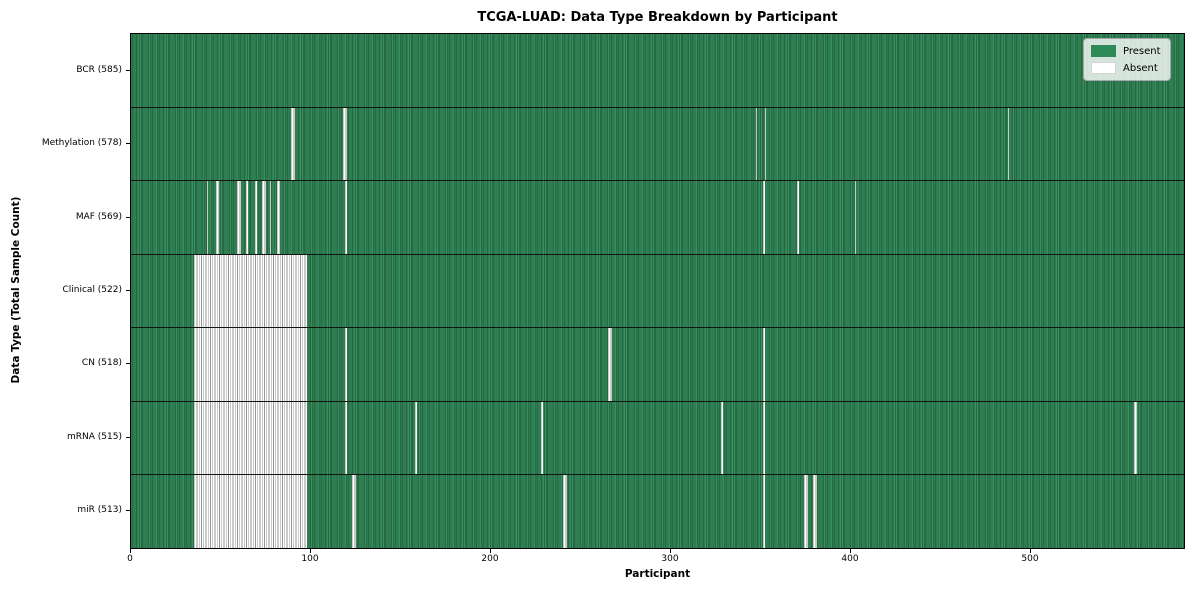  I want to click on y-tick-label-bcr: BCR (585), so click(99, 69).